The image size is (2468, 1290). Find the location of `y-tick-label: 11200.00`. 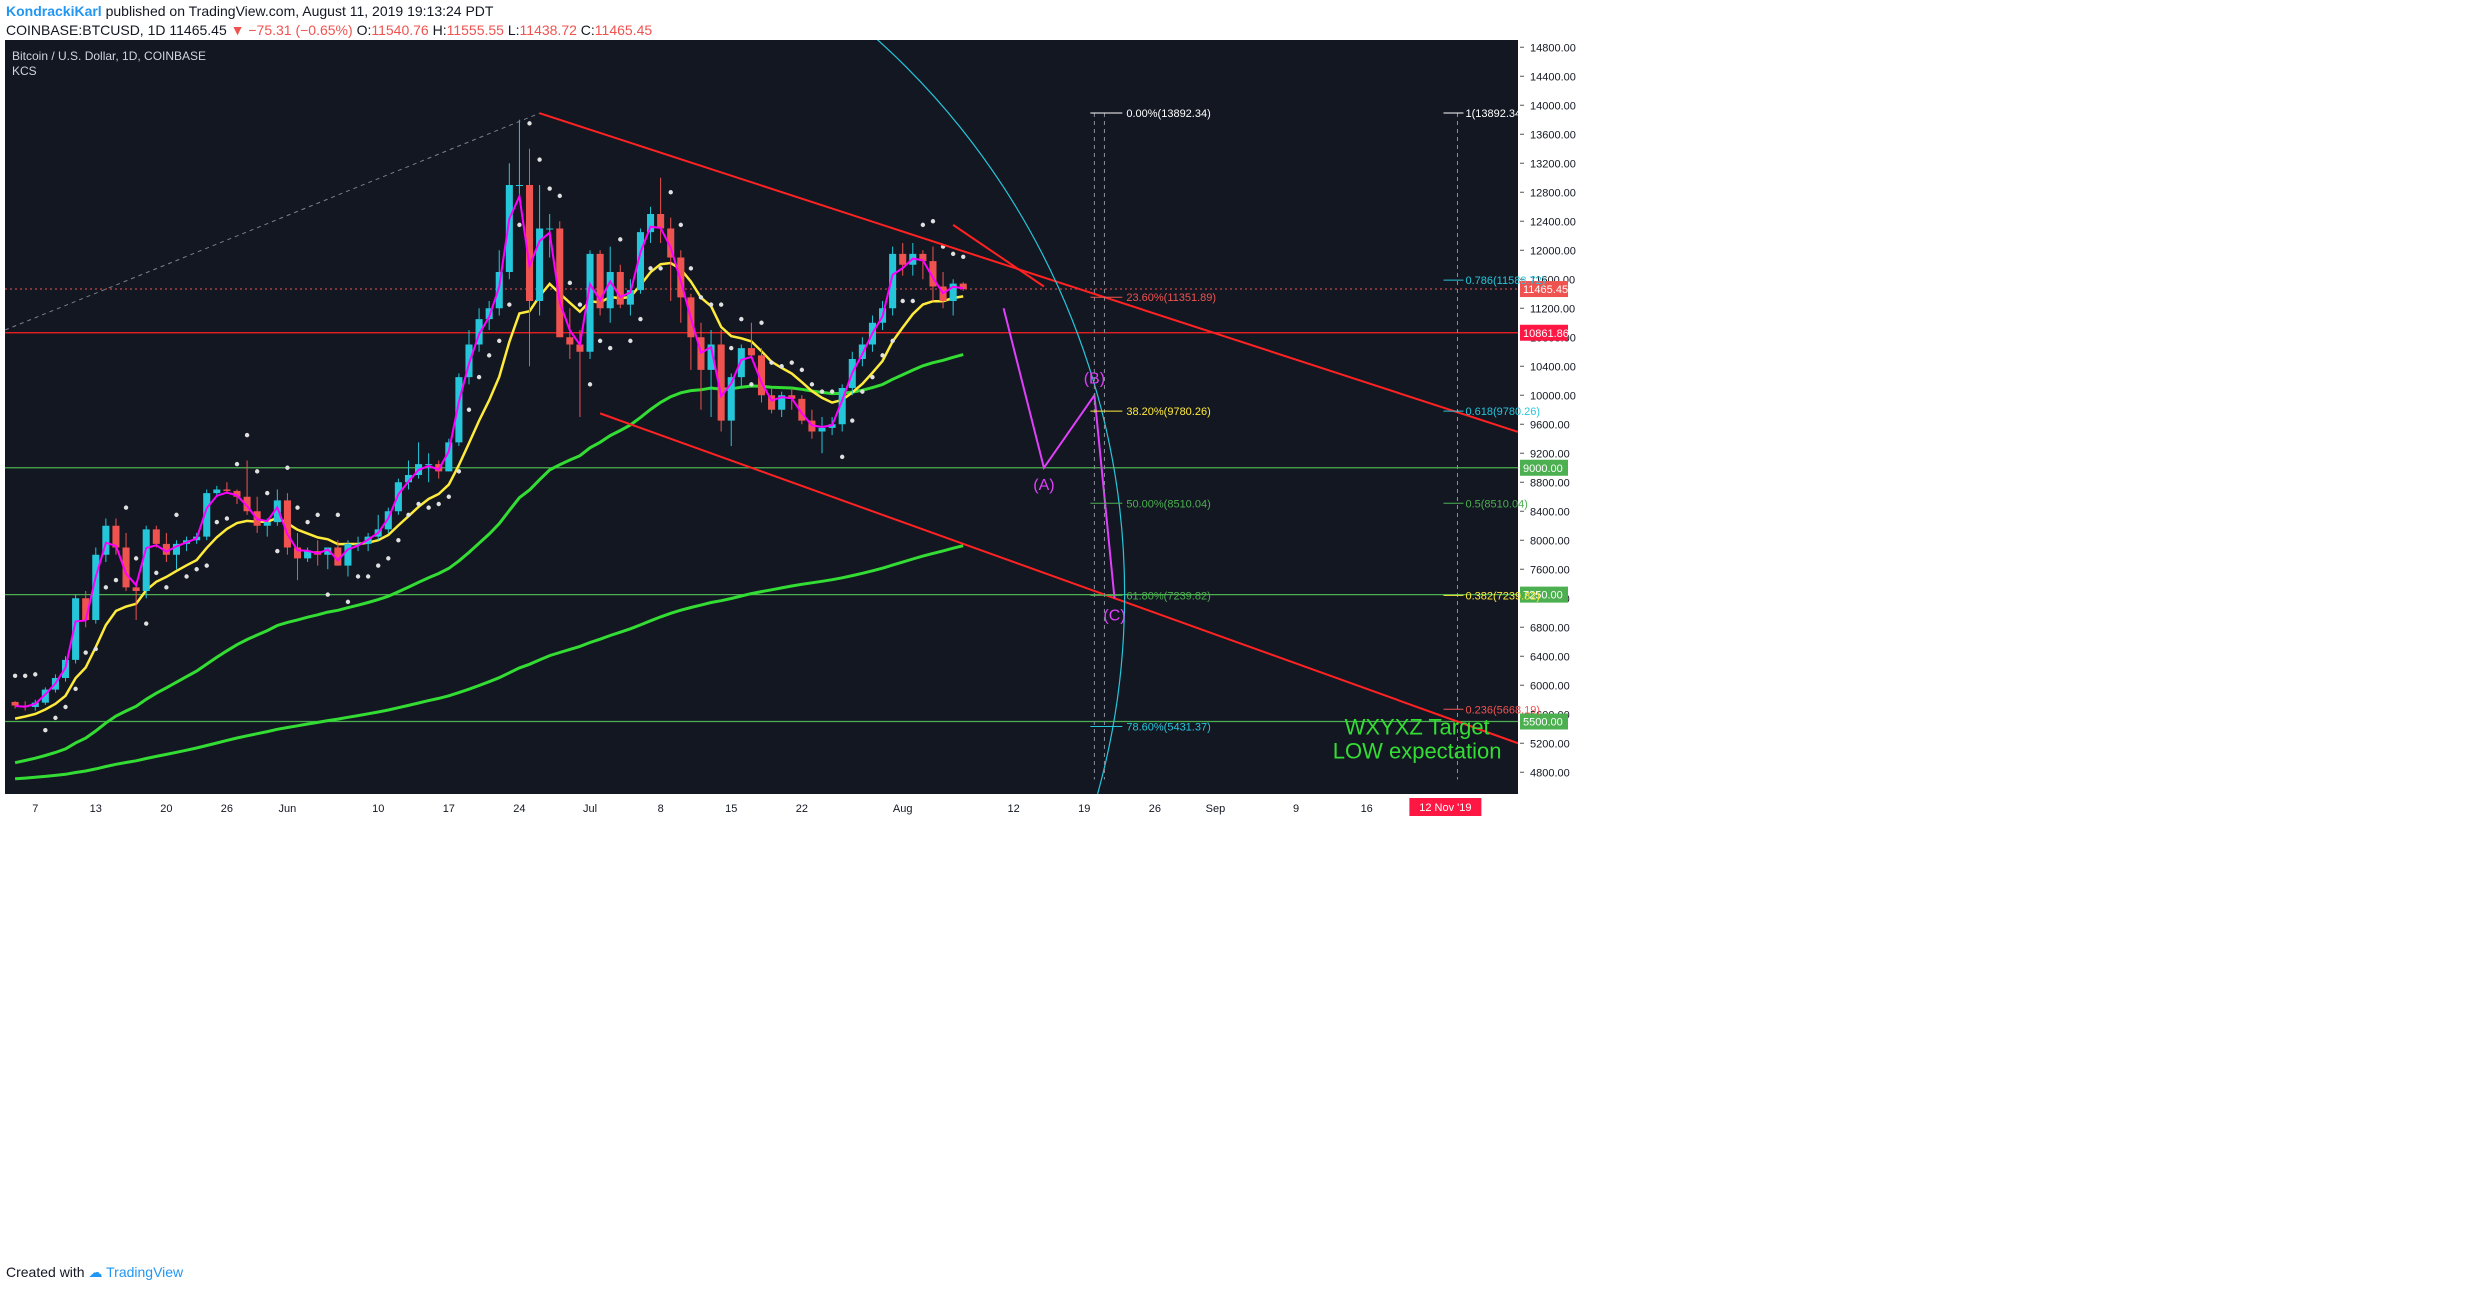

y-tick-label: 11200.00 is located at coordinates (1552, 309).